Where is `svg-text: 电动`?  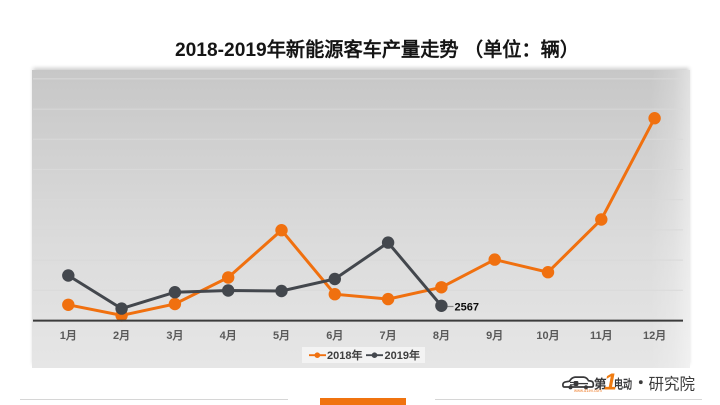 svg-text: 电动 is located at coordinates (623, 384).